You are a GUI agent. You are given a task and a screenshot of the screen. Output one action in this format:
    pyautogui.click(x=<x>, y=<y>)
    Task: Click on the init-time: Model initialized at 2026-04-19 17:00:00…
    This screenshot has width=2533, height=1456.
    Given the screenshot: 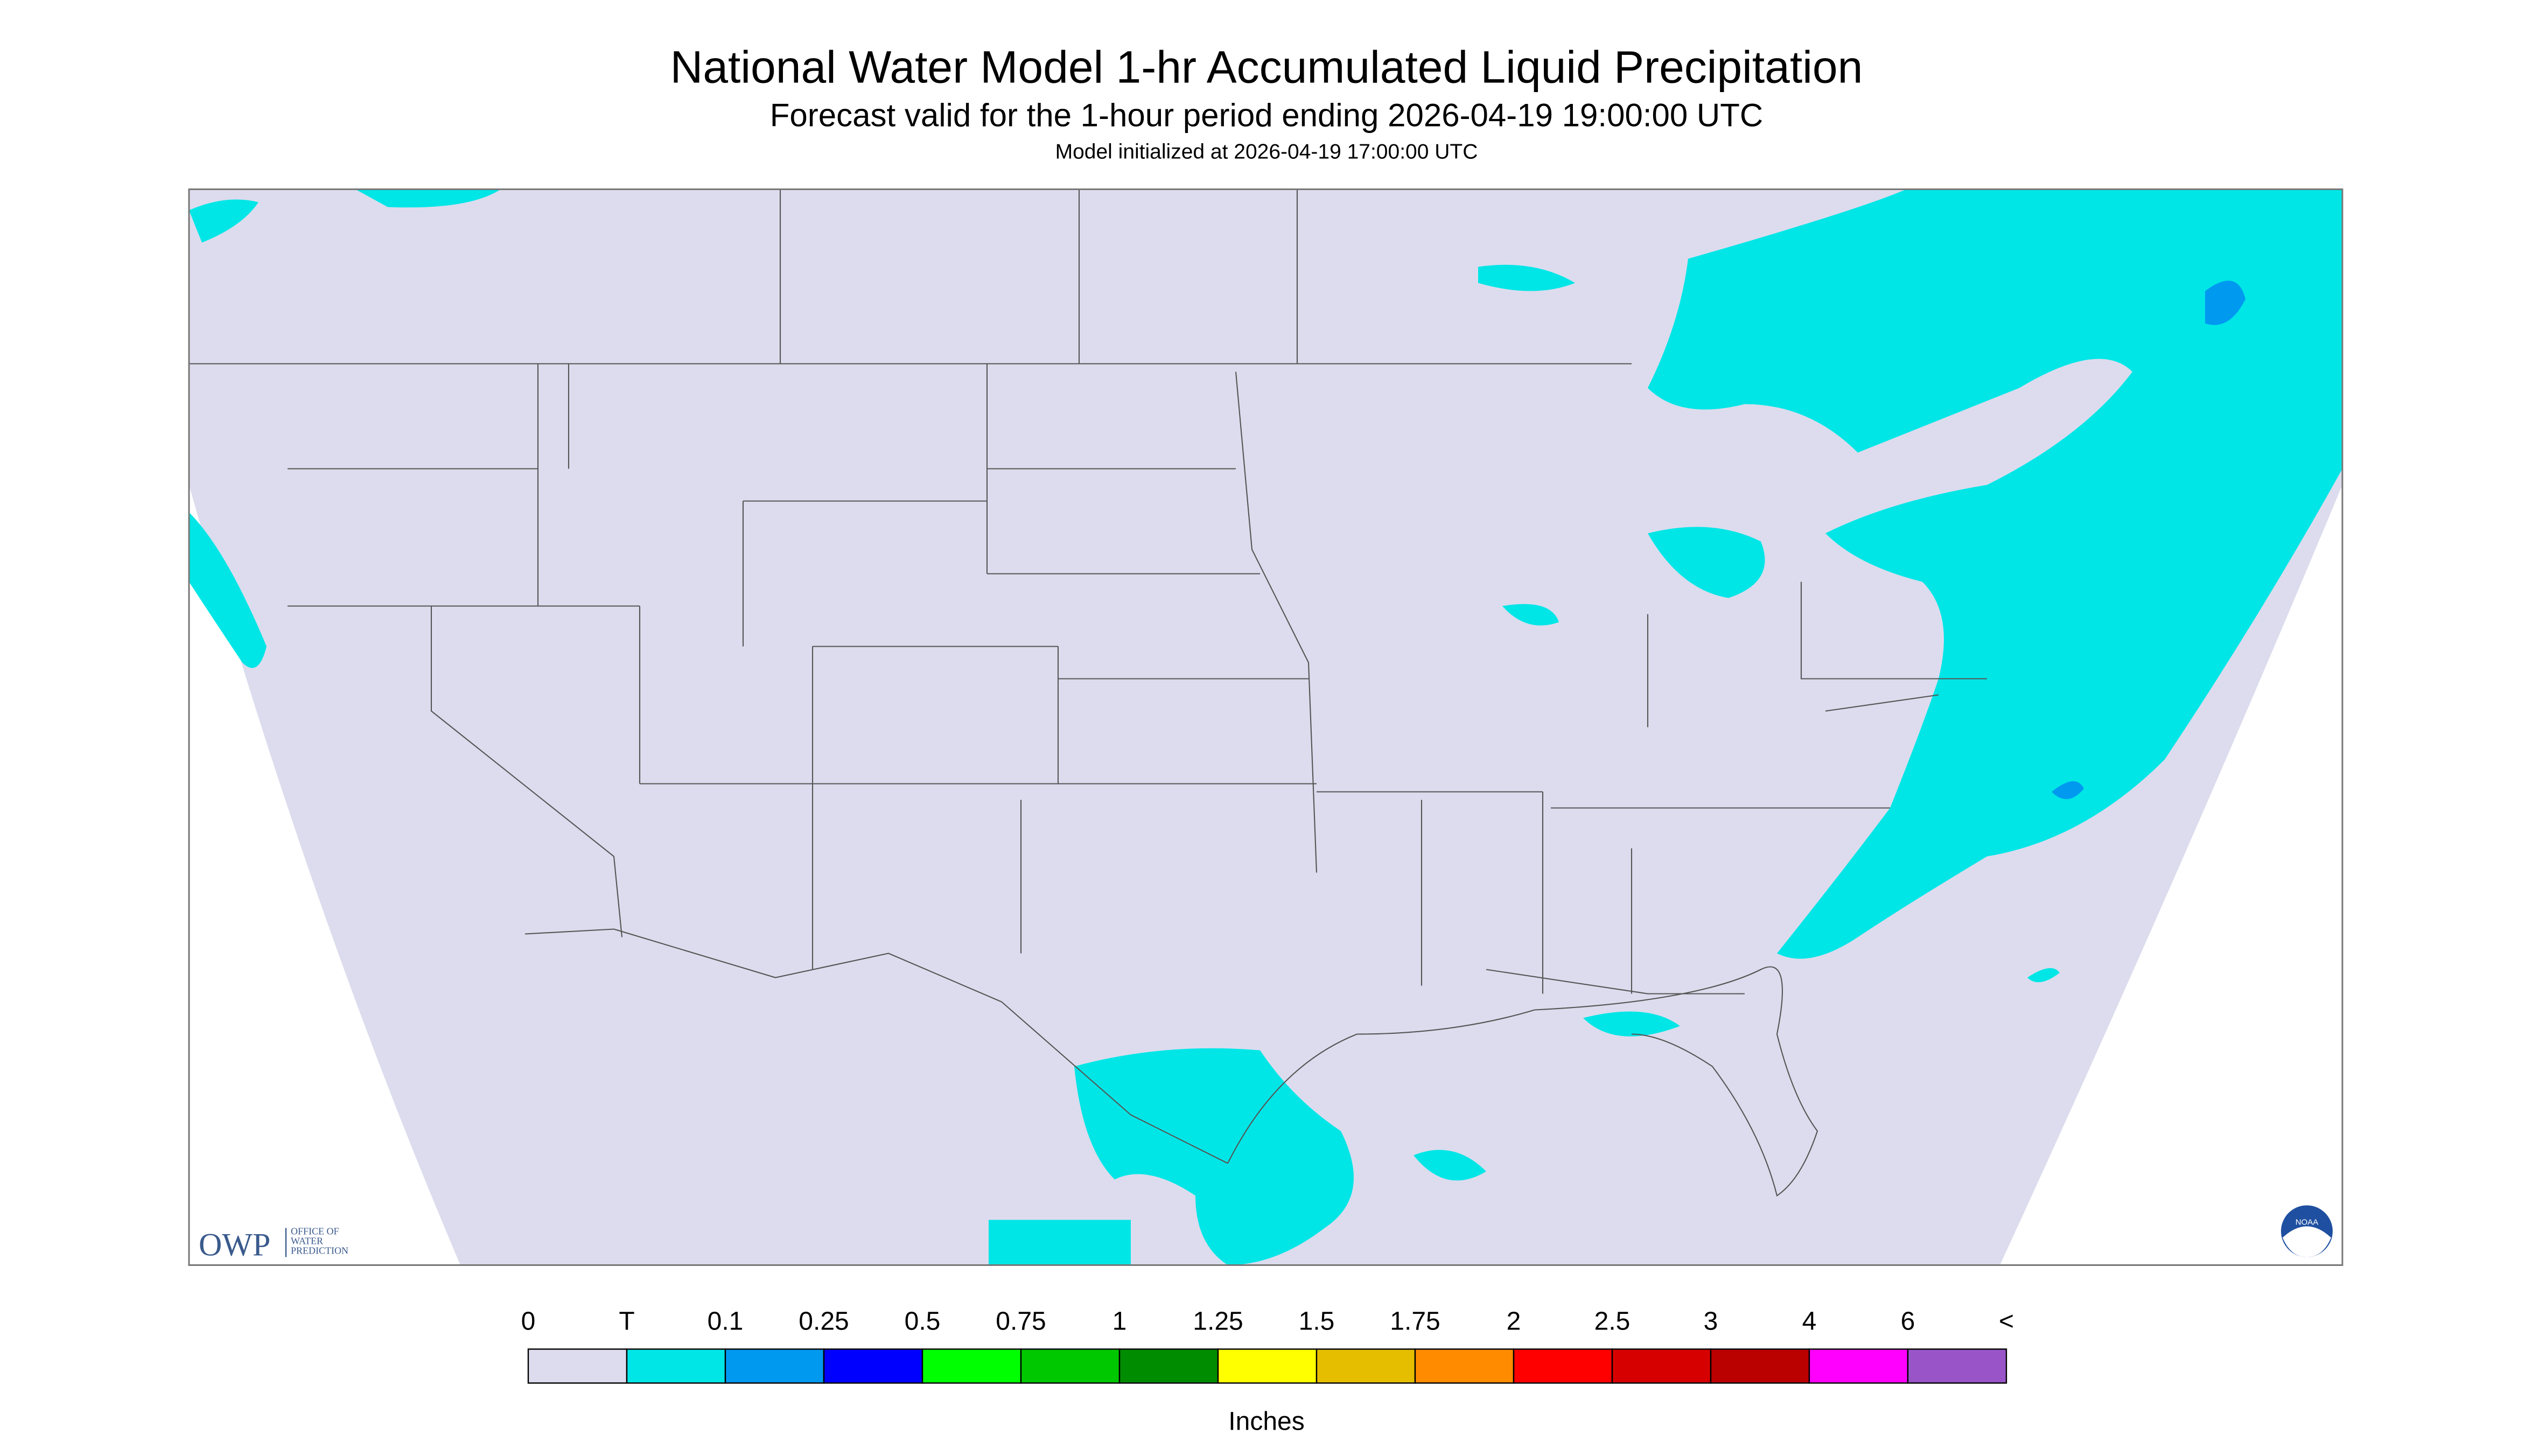 What is the action you would take?
    pyautogui.click(x=1266, y=152)
    